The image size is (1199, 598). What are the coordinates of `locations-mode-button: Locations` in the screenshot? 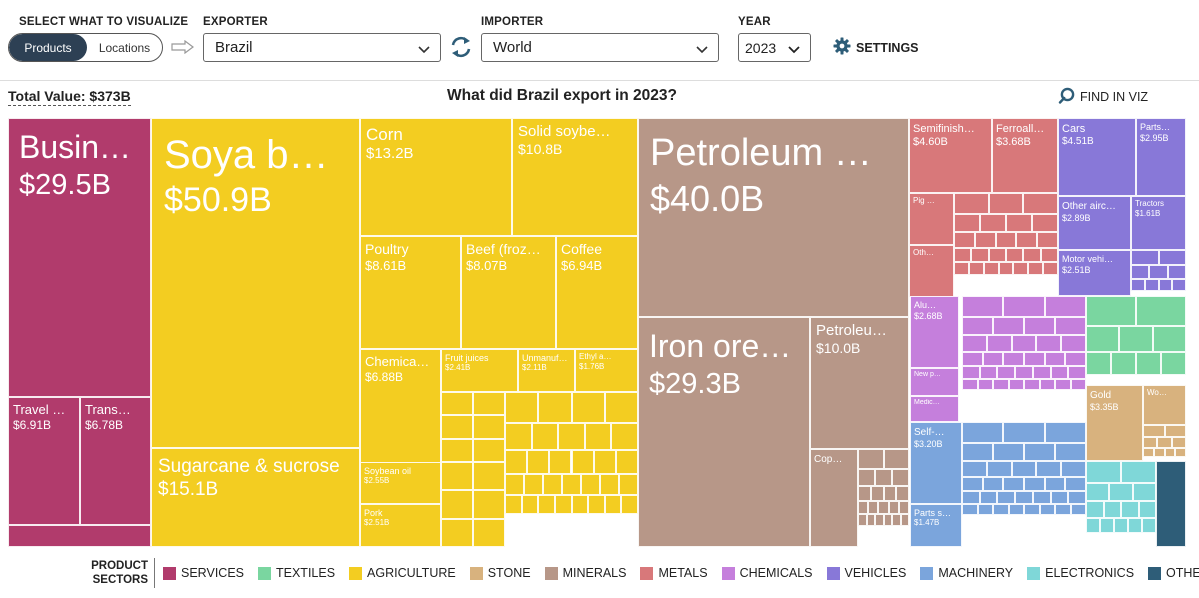 It's located at (124, 47).